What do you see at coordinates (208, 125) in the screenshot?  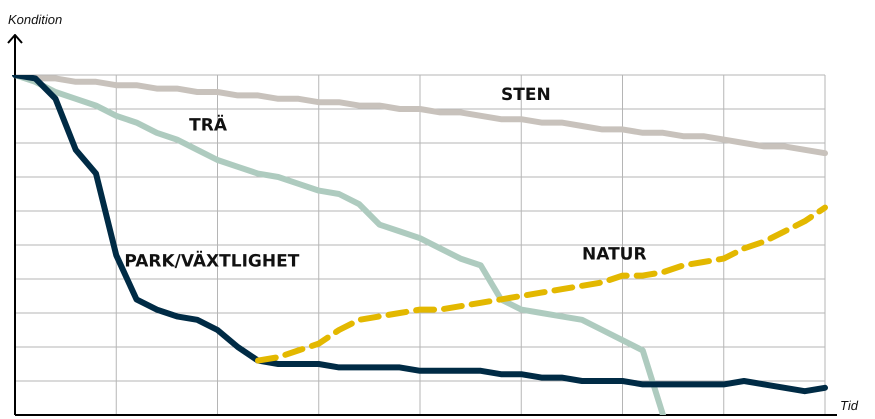 I see `series-label: TRÄ` at bounding box center [208, 125].